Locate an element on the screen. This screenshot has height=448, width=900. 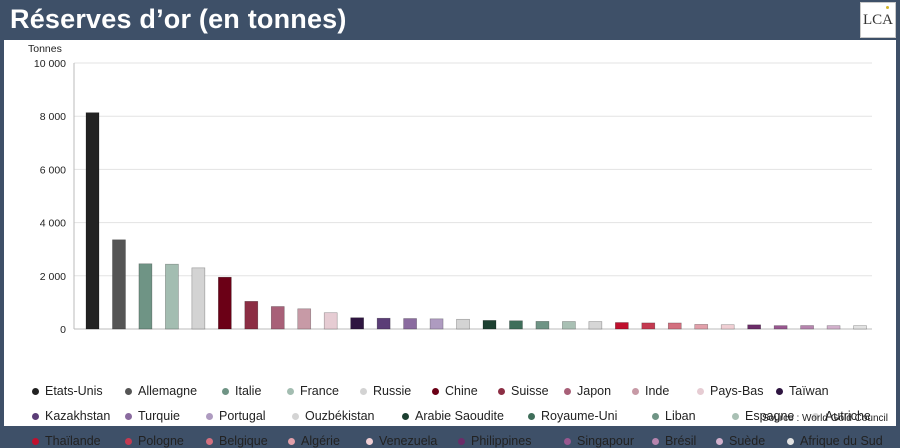
legend-item: Inde is located at coordinates (650, 391).